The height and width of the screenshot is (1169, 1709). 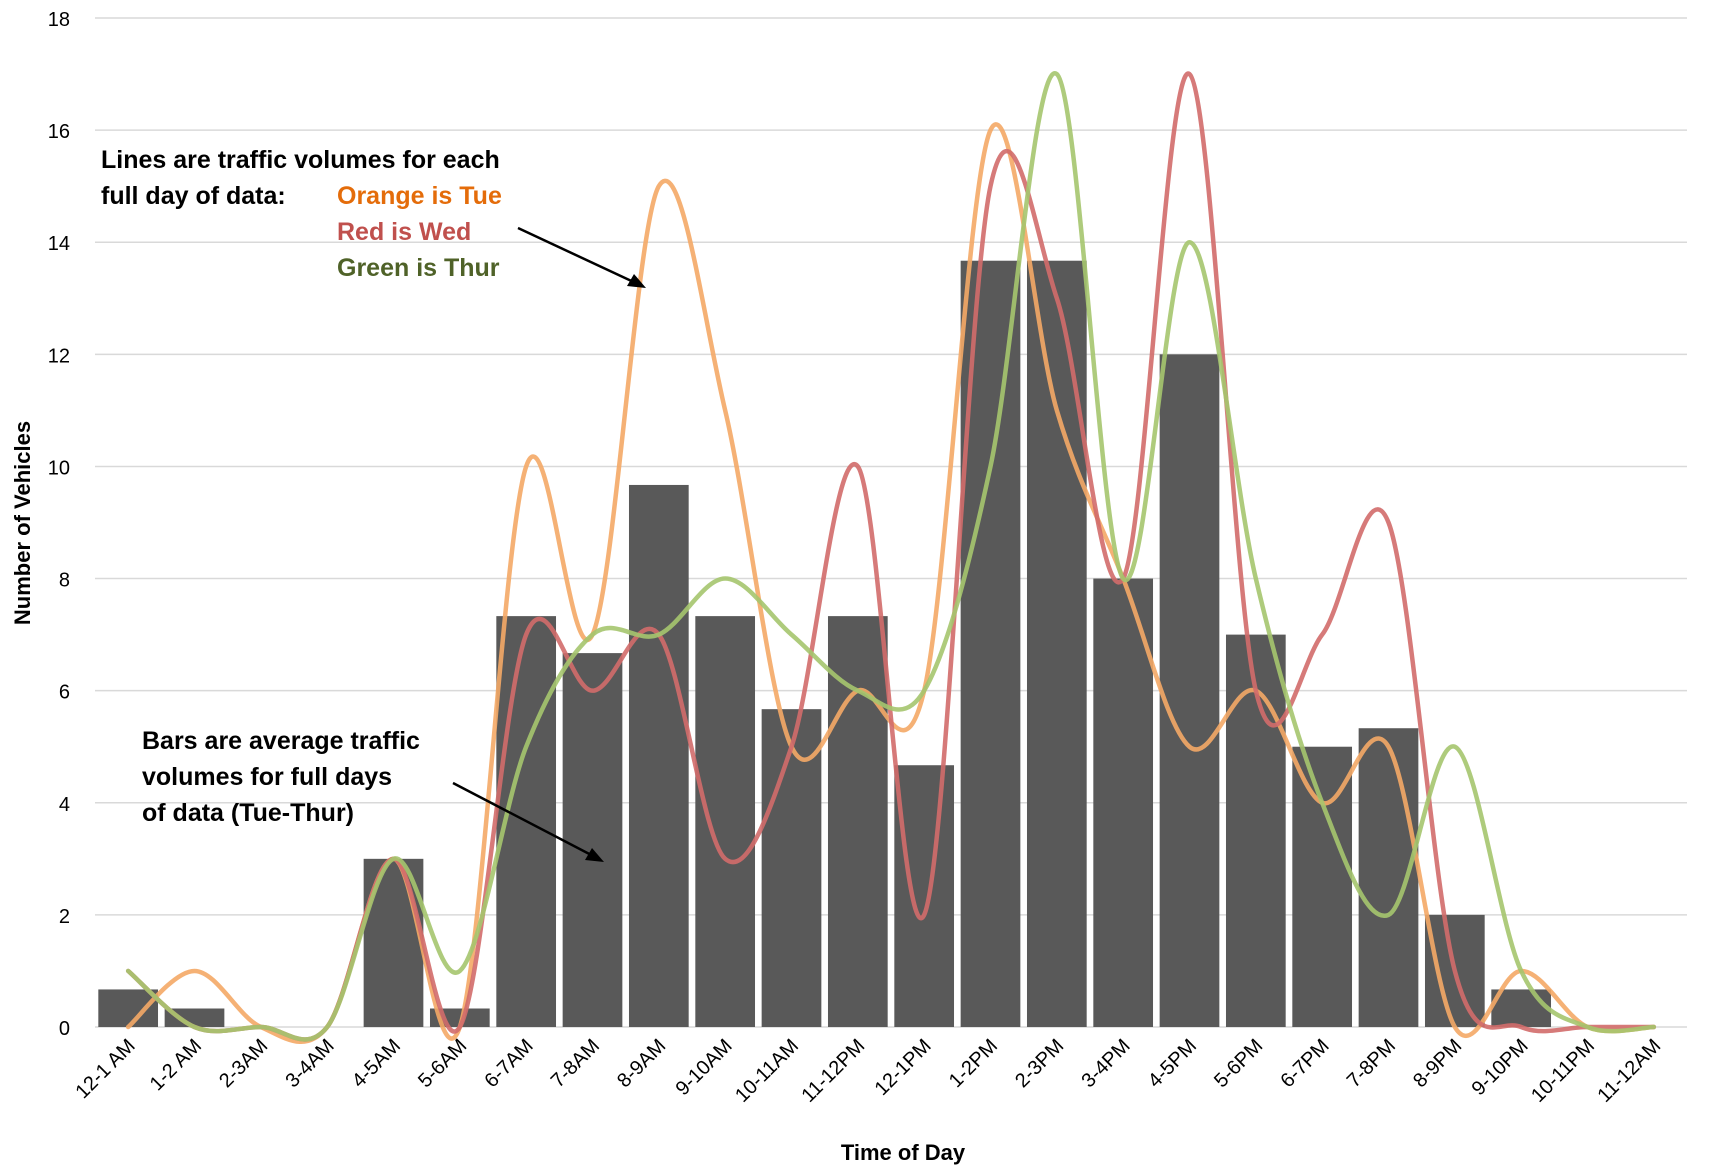 I want to click on x-tick-label: 3-4PM, so click(x=1105, y=1063).